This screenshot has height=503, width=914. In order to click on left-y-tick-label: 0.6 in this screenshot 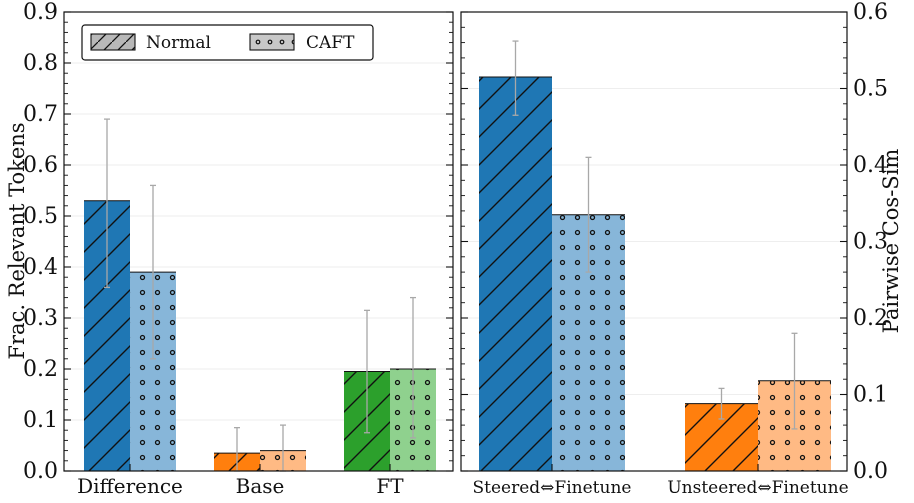, I will do `click(40, 165)`.